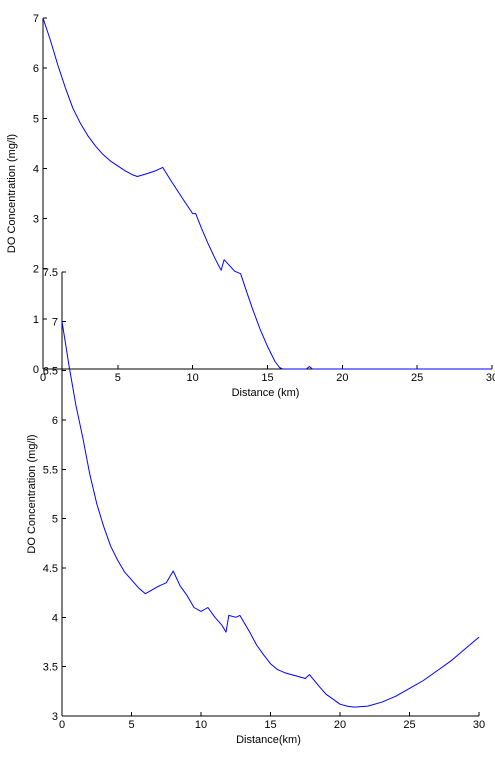  I want to click on y-tick-label: 1, so click(36, 320).